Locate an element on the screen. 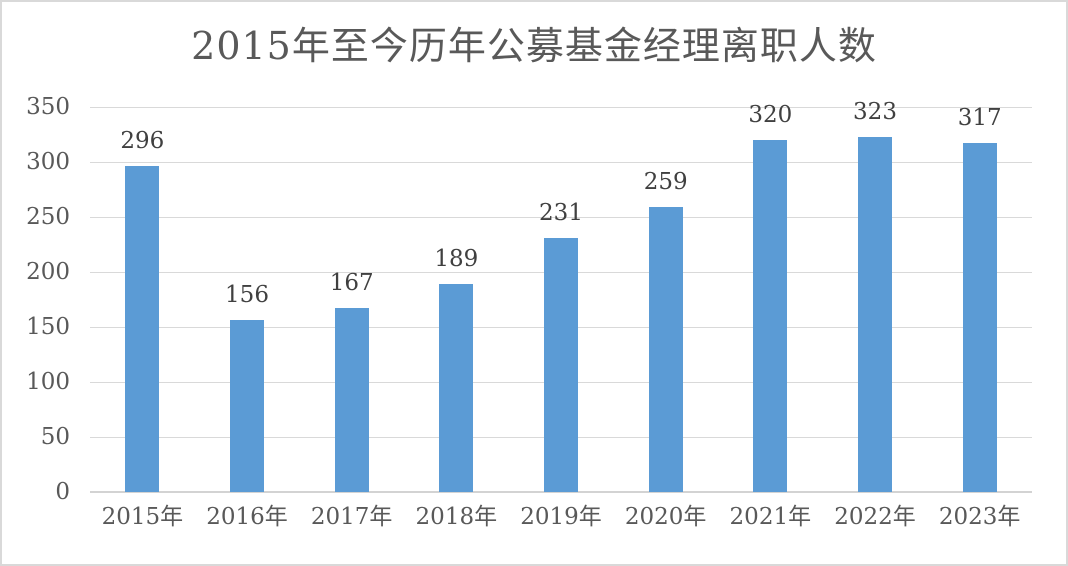 Image resolution: width=1068 pixels, height=566 pixels. y-axis-tick-label: 100 is located at coordinates (48, 382).